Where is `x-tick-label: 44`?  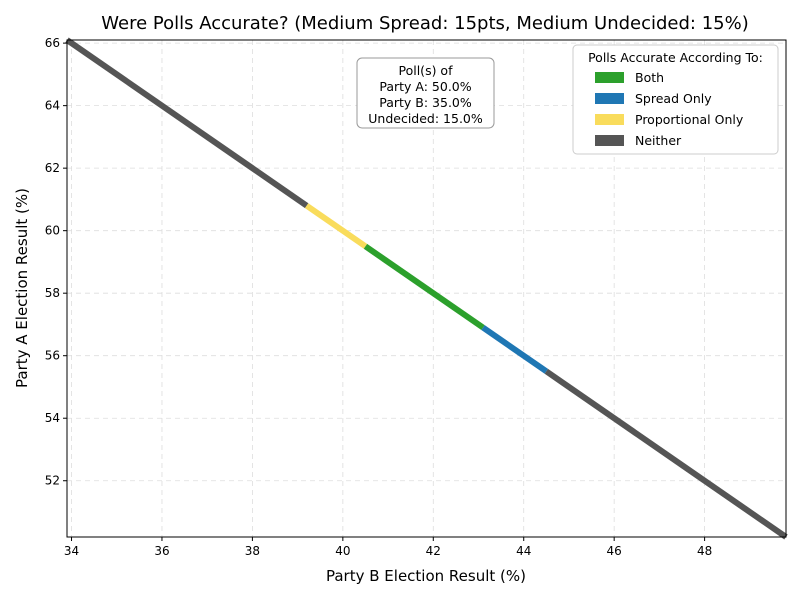
x-tick-label: 44 is located at coordinates (523, 551).